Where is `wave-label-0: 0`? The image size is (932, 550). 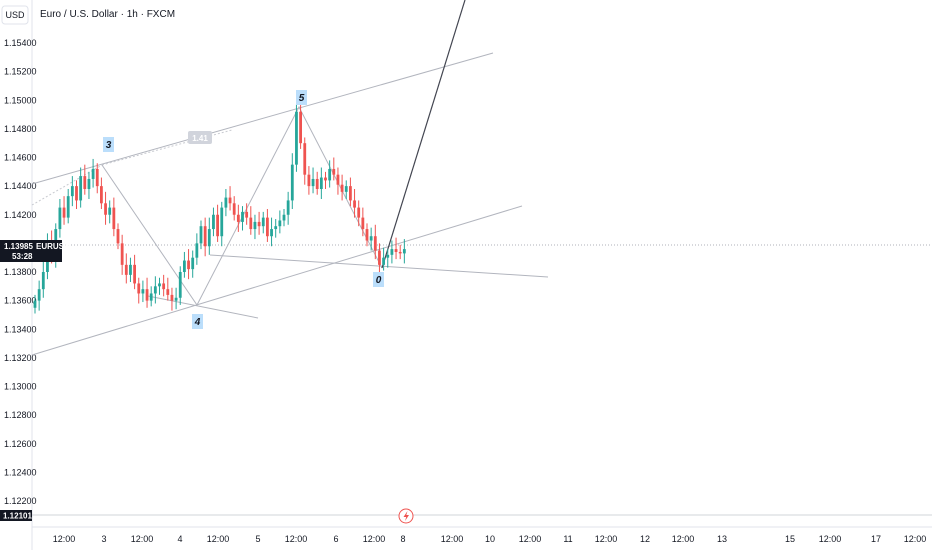 wave-label-0: 0 is located at coordinates (379, 280).